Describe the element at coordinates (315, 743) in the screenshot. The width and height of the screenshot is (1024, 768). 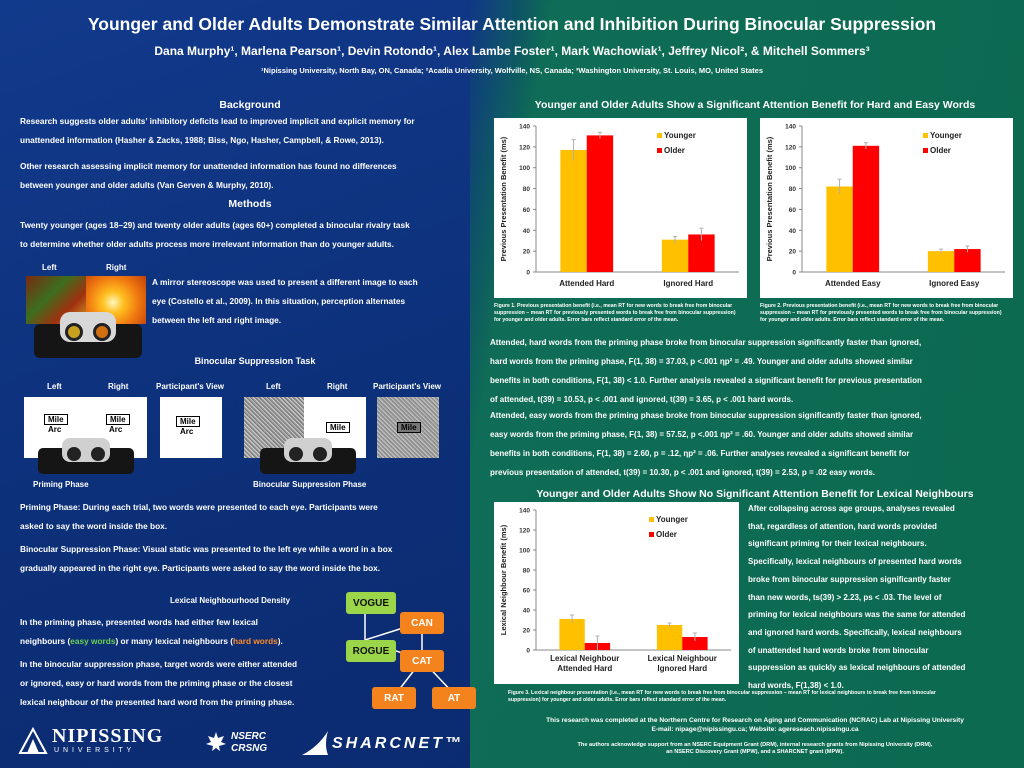
I see `shark-fin-icon` at that location.